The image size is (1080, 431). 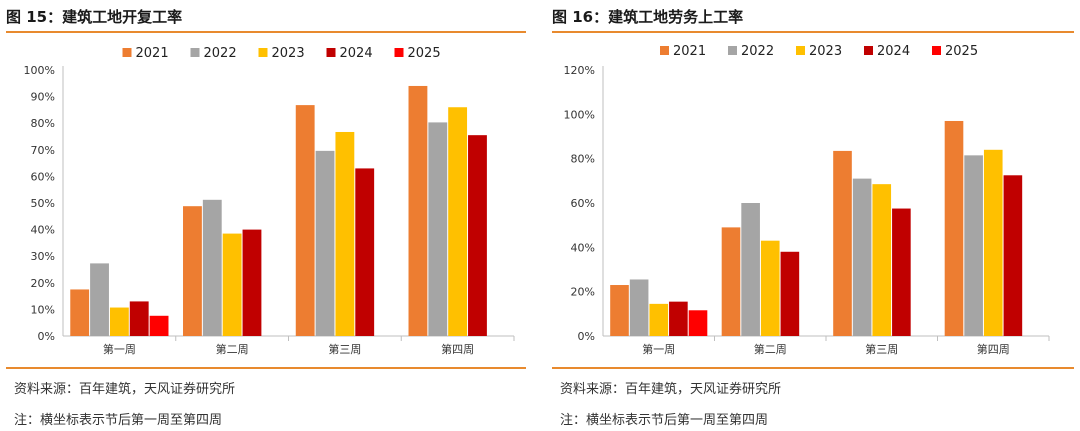 What do you see at coordinates (94, 17) in the screenshot?
I see `figure-title: 图 15：建筑工地开复工率` at bounding box center [94, 17].